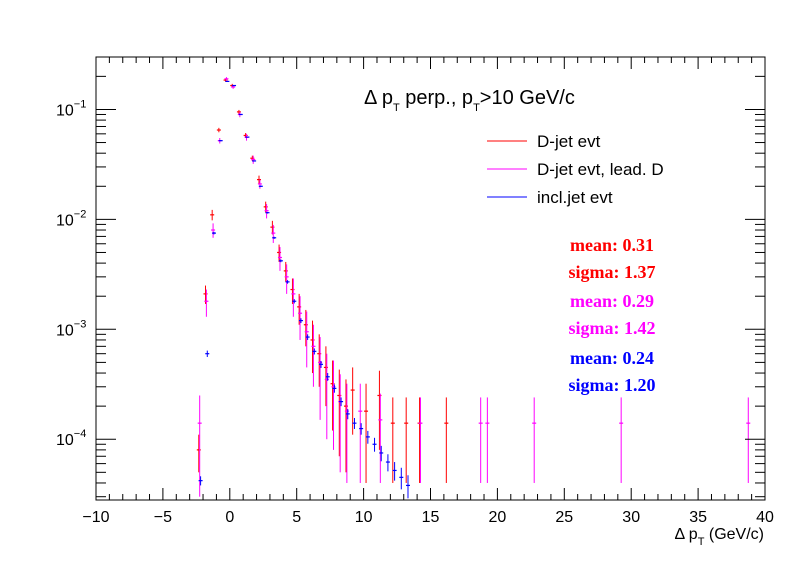  Describe the element at coordinates (631, 517) in the screenshot. I see `x-tick-label: 30` at that location.